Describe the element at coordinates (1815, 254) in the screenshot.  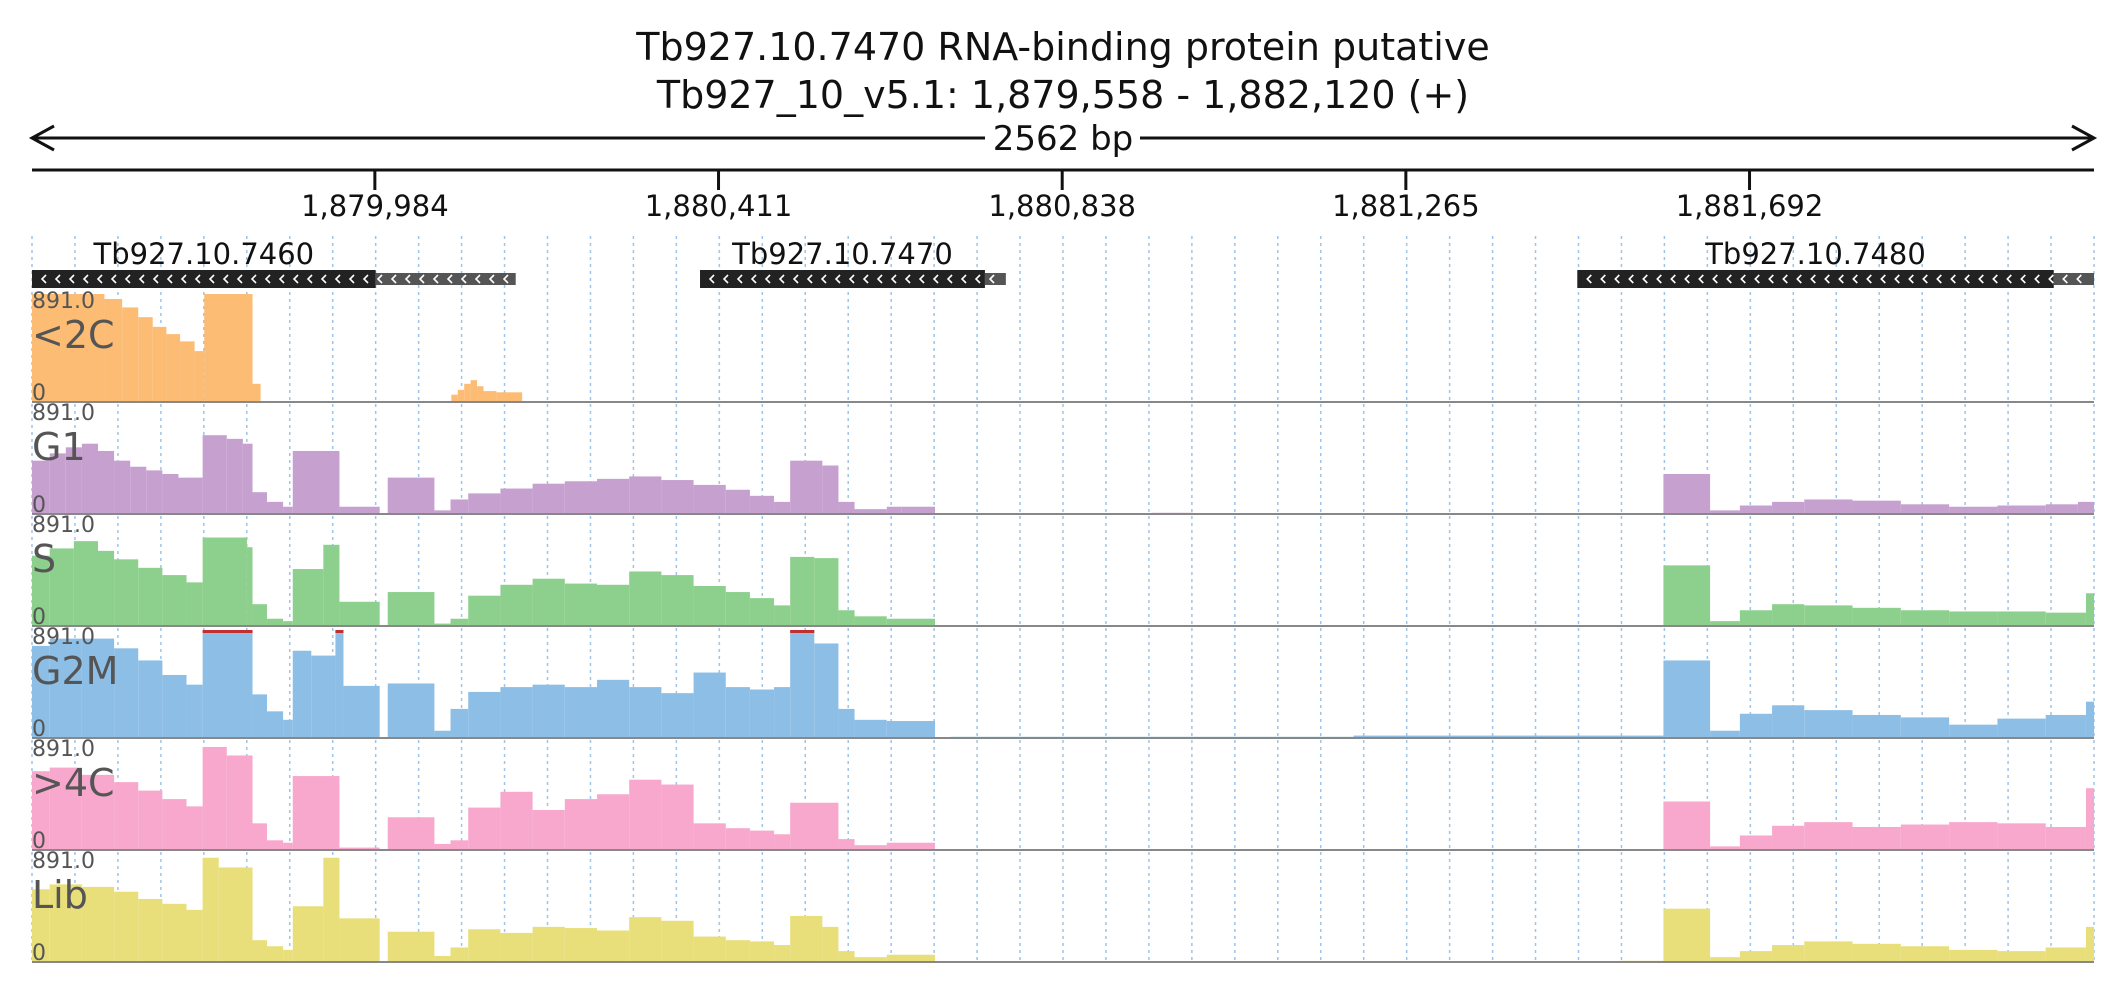
I see `gene-label: Tb927.10.7480` at that location.